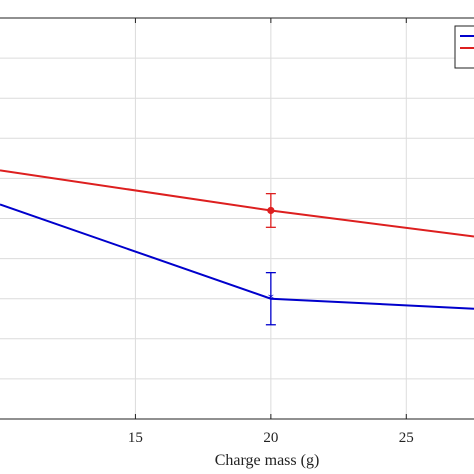 Image resolution: width=474 pixels, height=474 pixels. I want to click on data-point-0-1: *, so click(271, 299).